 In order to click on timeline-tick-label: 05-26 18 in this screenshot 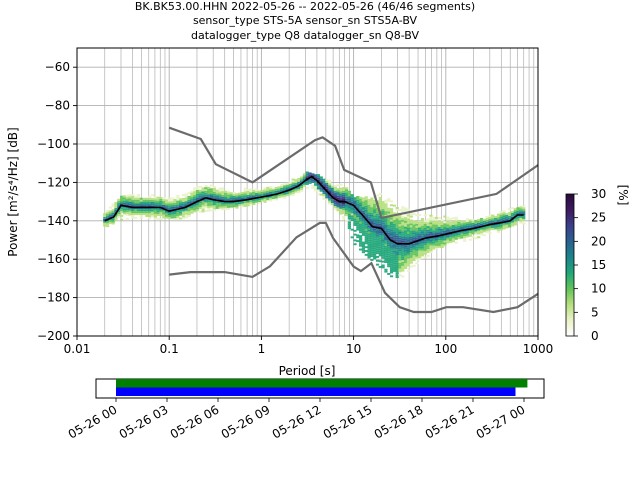, I will do `click(399, 421)`.